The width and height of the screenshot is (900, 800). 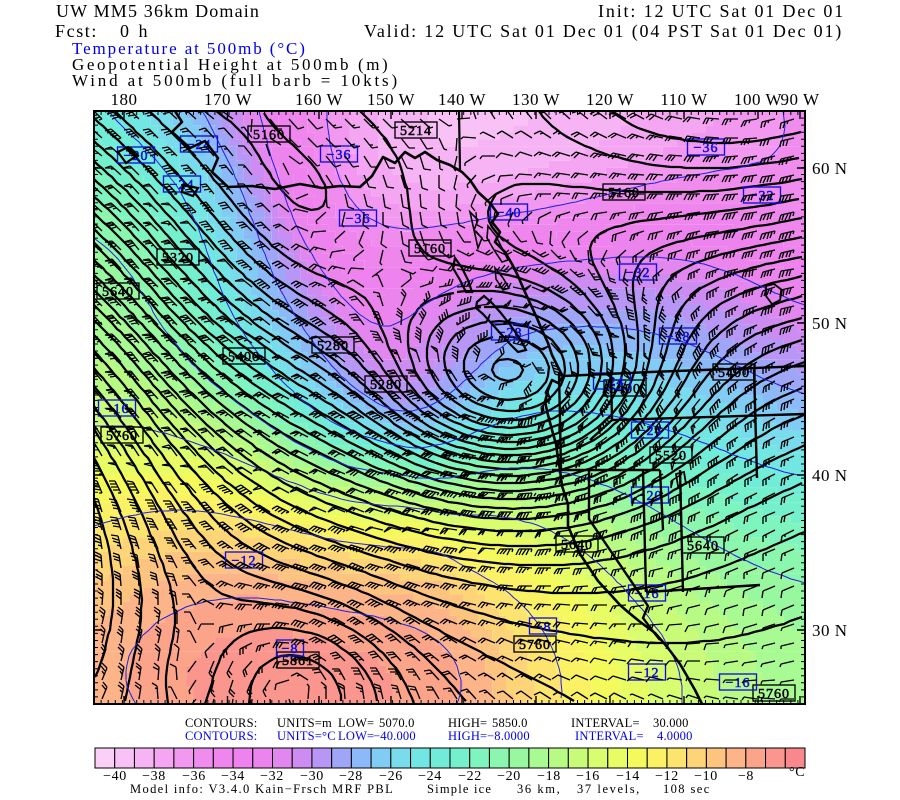 I want to click on svg-text: 5520, so click(x=671, y=456).